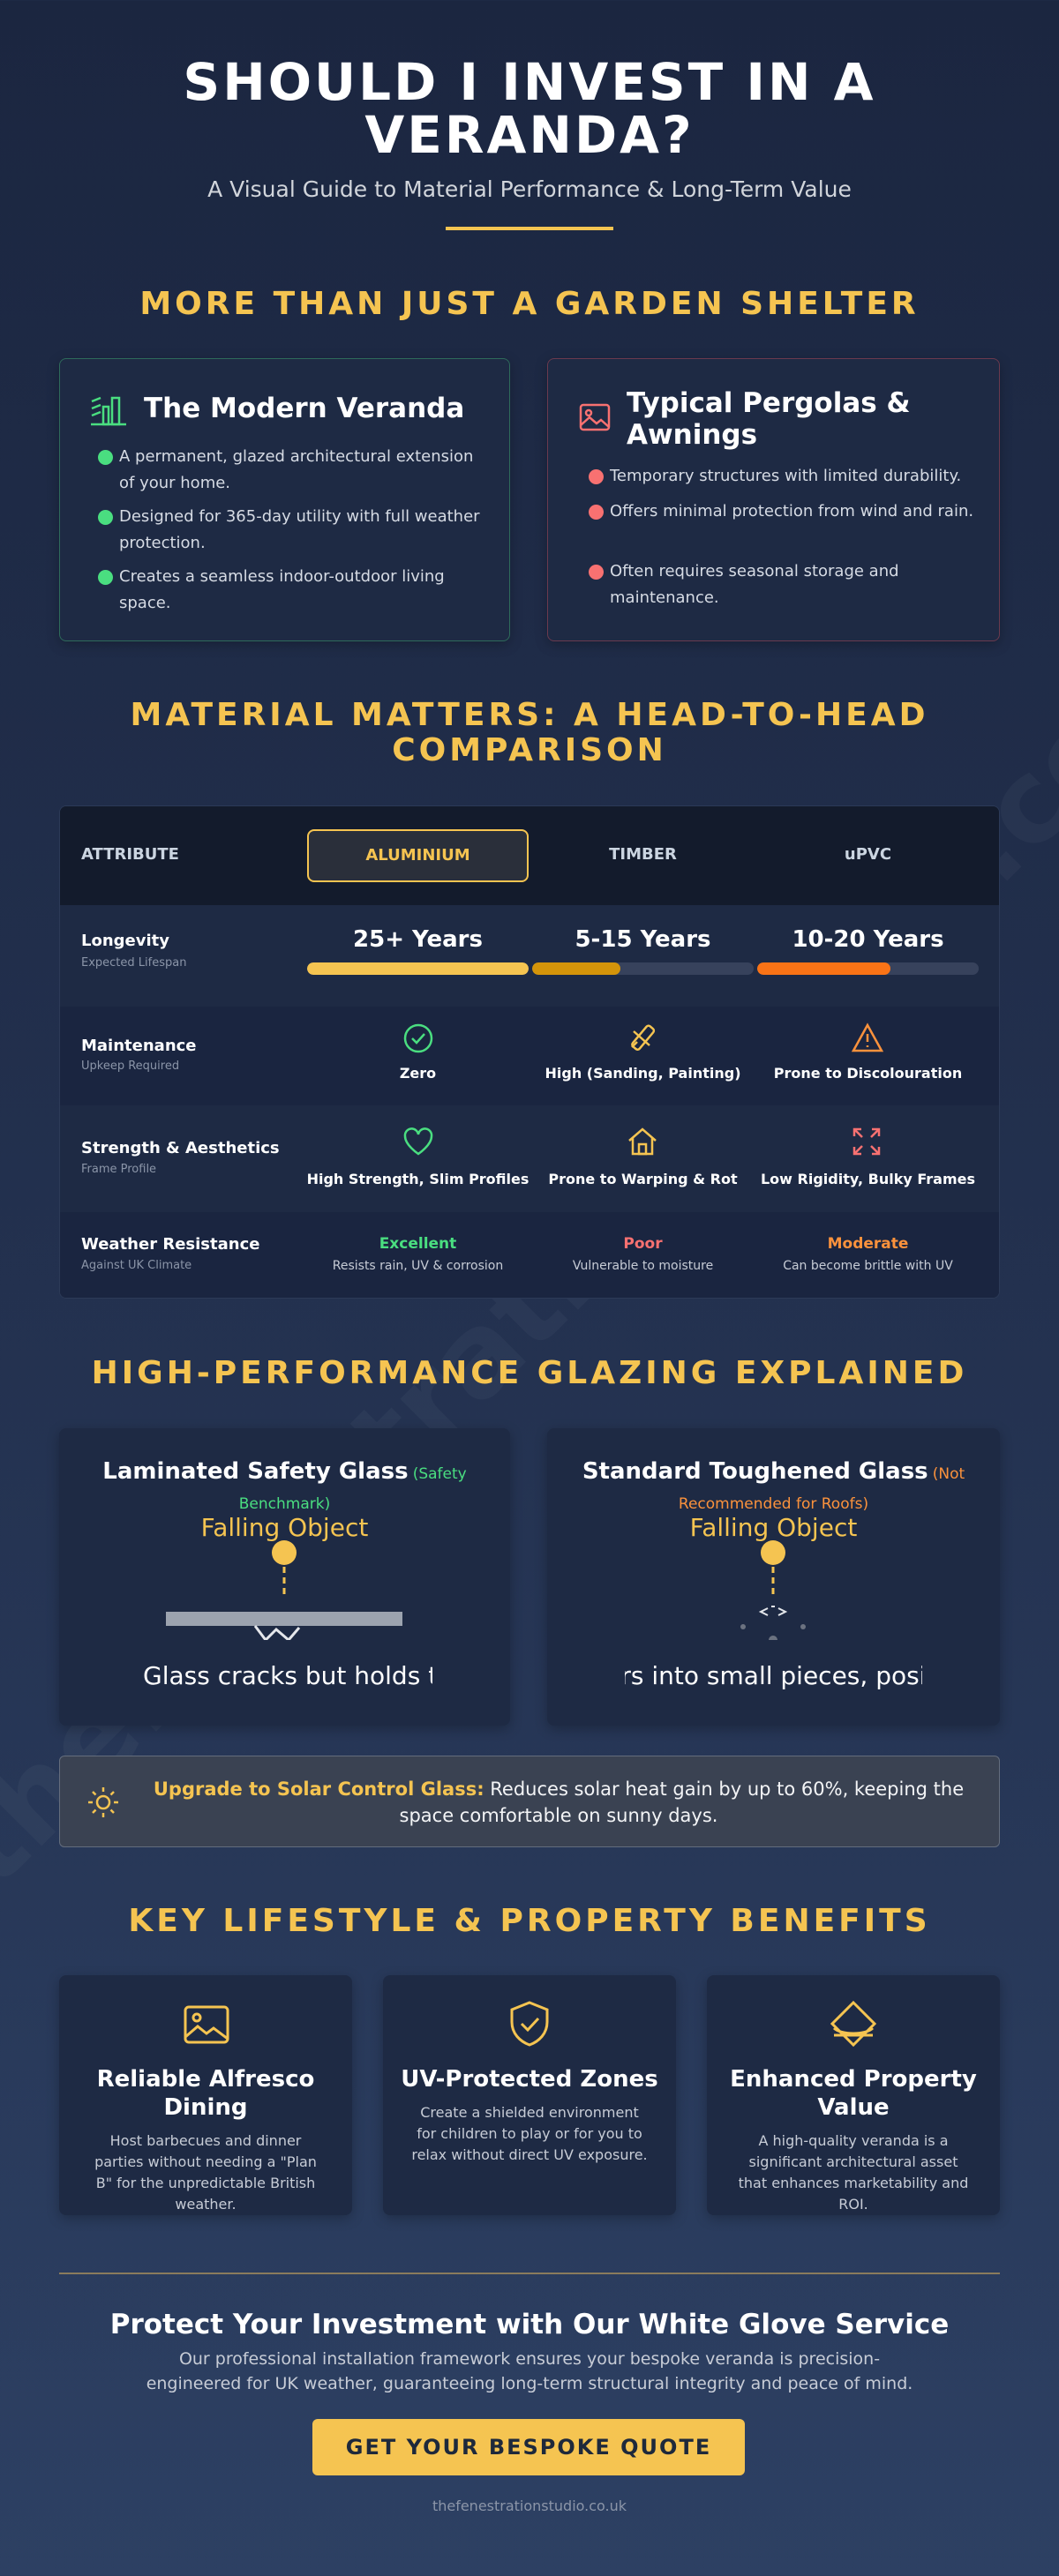 This screenshot has height=2576, width=1059. I want to click on glass-title: Laminated Safety Glass, so click(255, 1472).